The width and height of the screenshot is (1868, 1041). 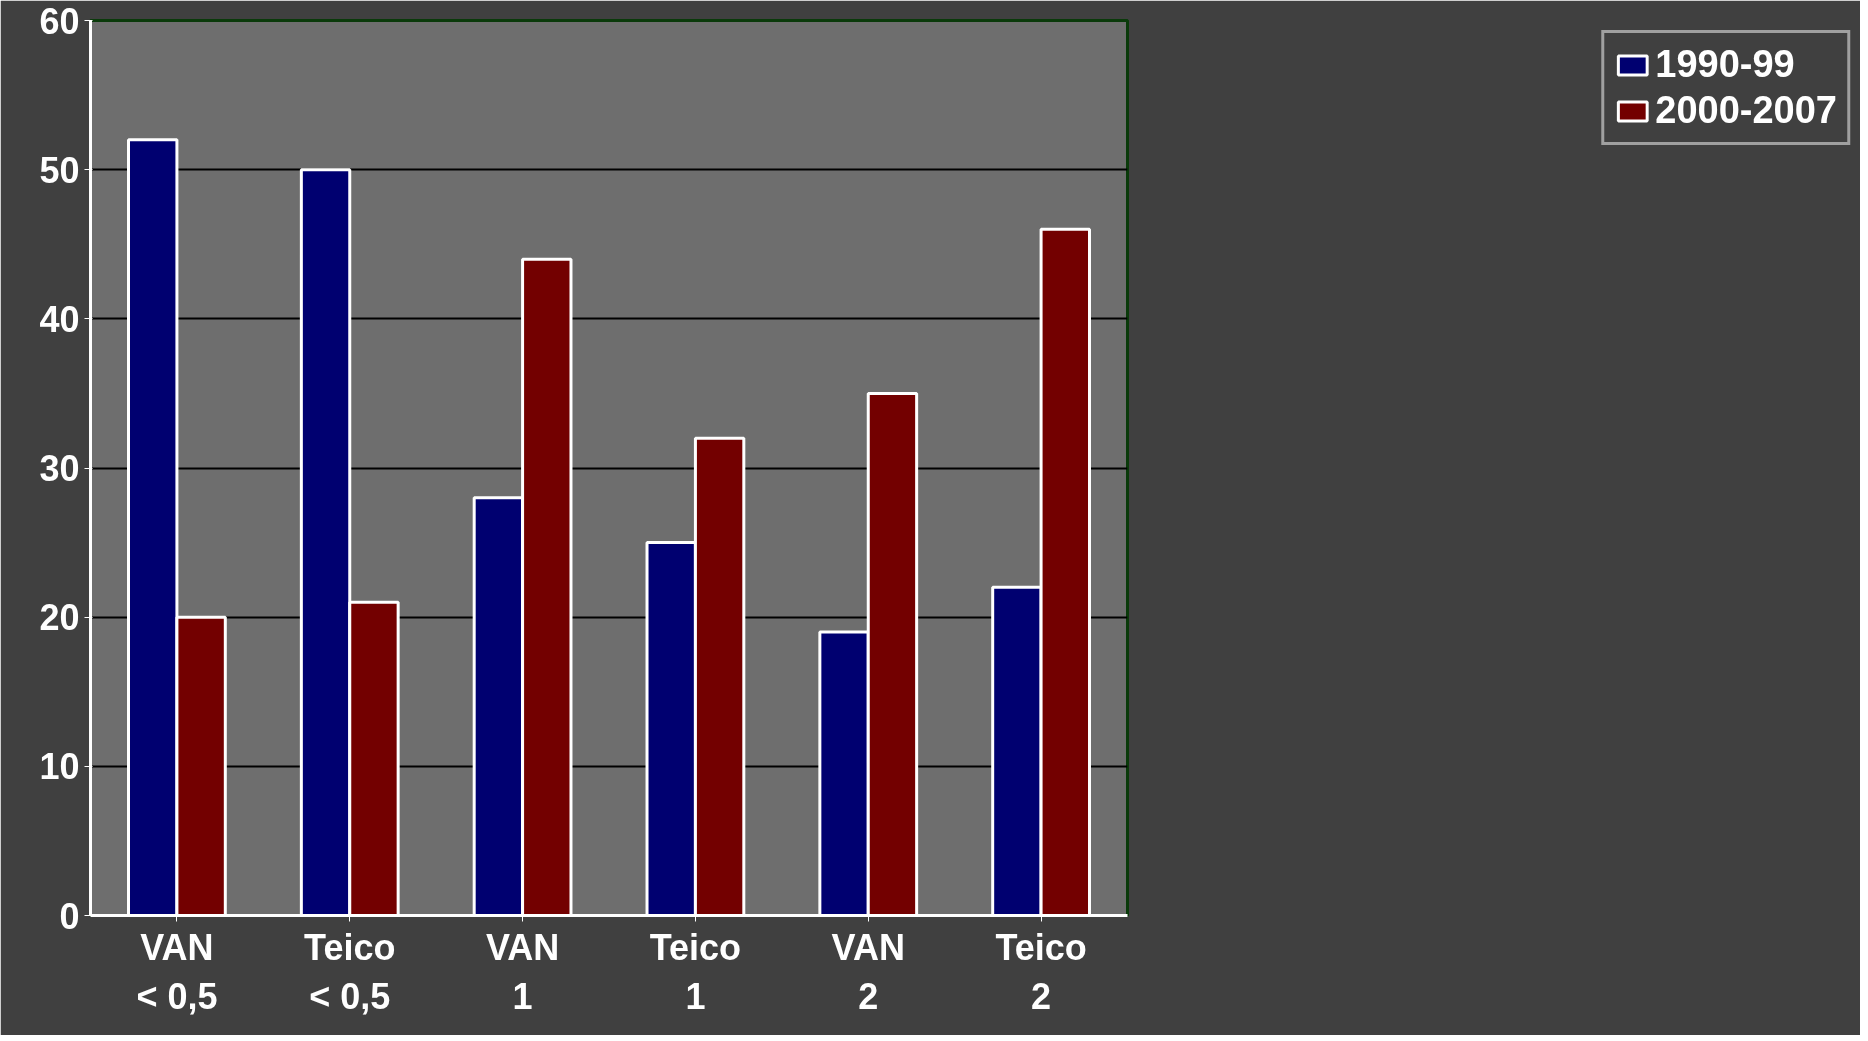 What do you see at coordinates (59, 319) in the screenshot?
I see `y-tick-label: 40` at bounding box center [59, 319].